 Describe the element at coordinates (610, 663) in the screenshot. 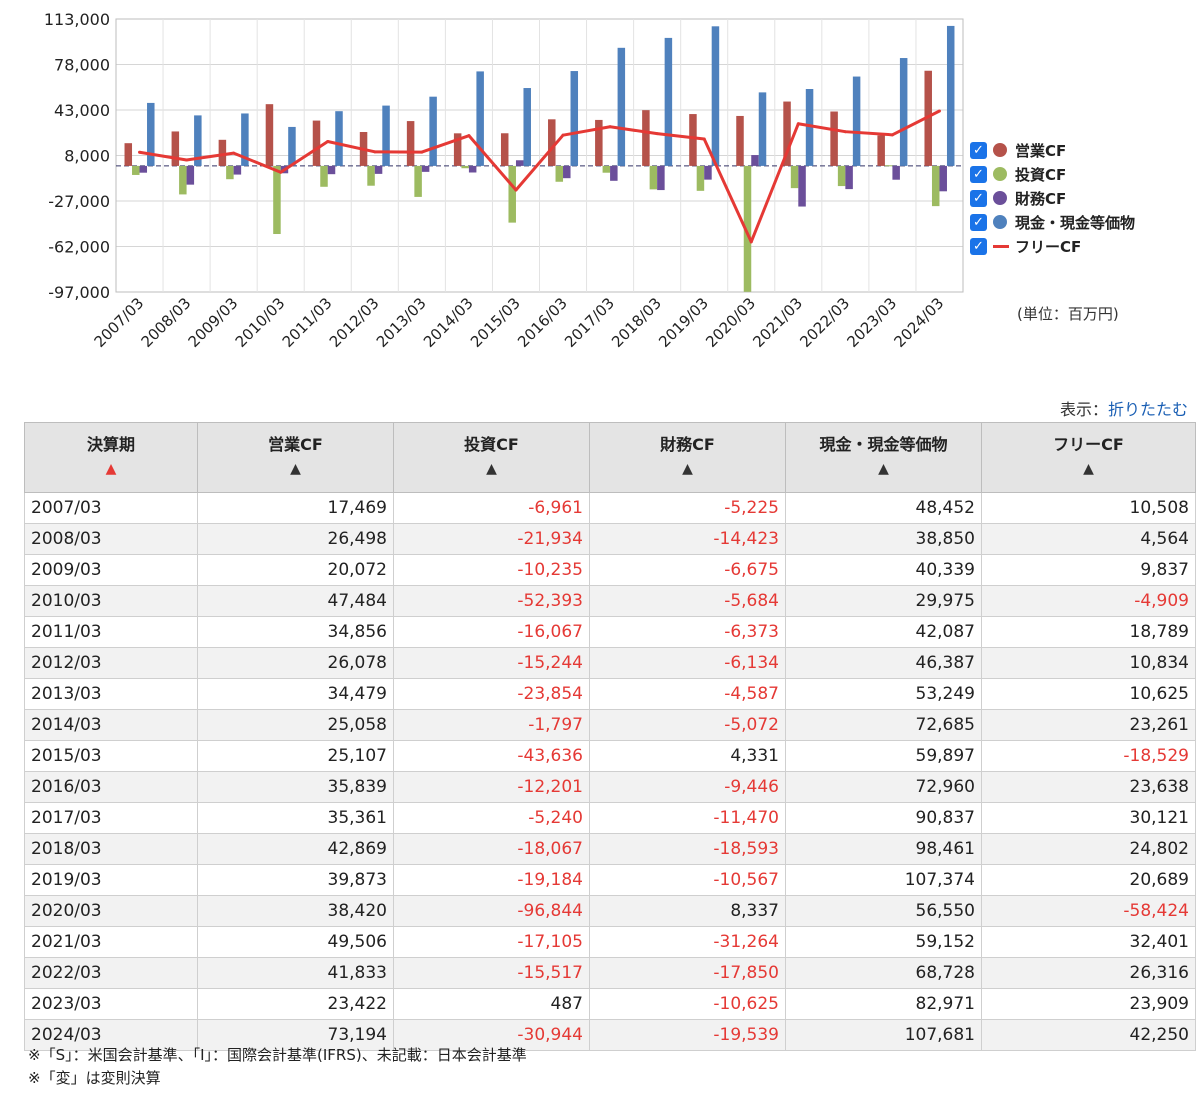

I see `table-row: 2012/03 26,078 -15,244 -6,134 46,387 10,834` at that location.